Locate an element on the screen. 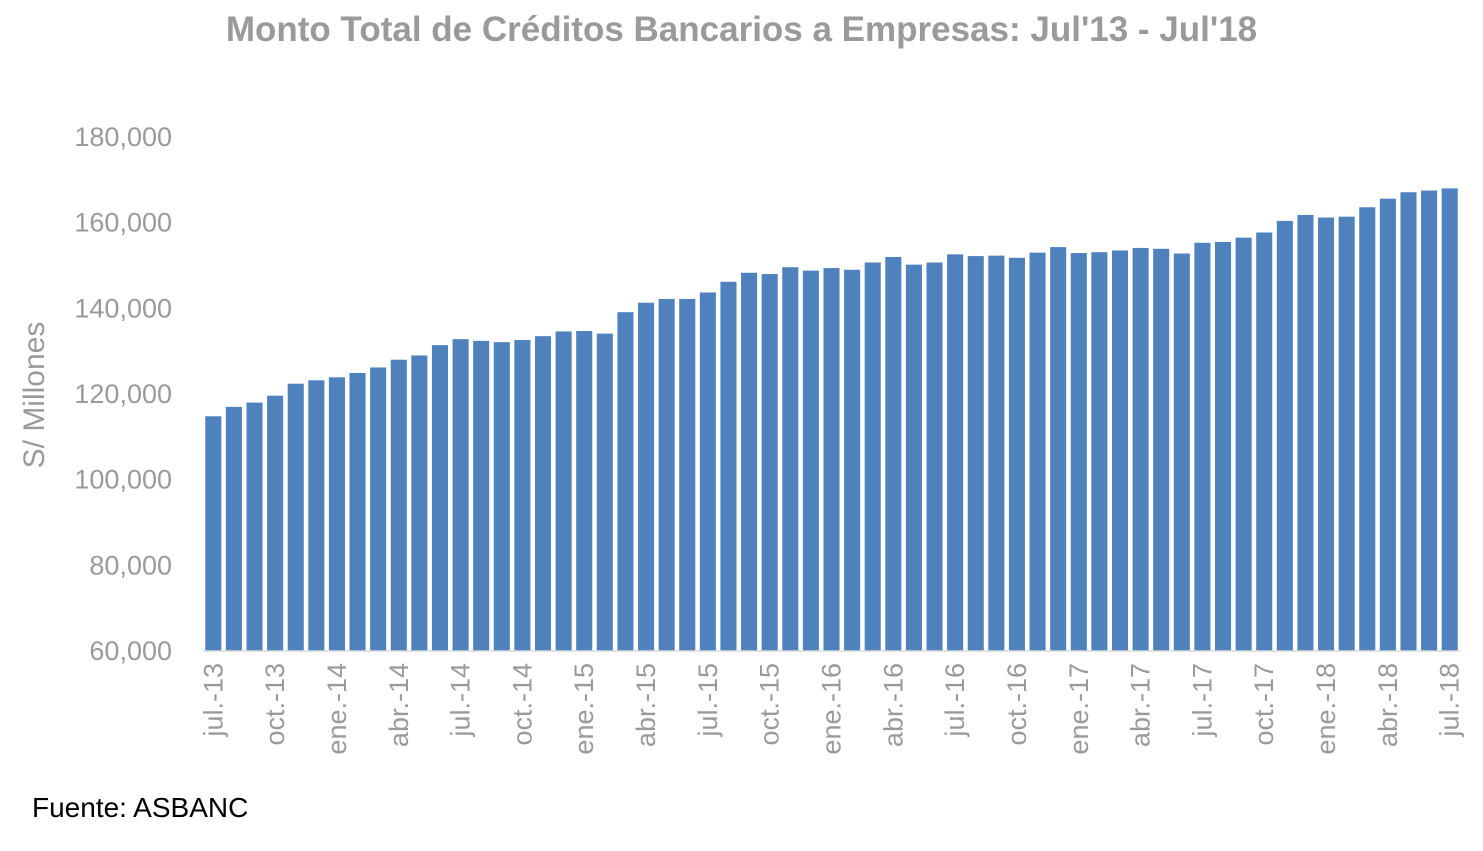 The width and height of the screenshot is (1483, 851). x-tick-label: oct.-17 is located at coordinates (1264, 704).